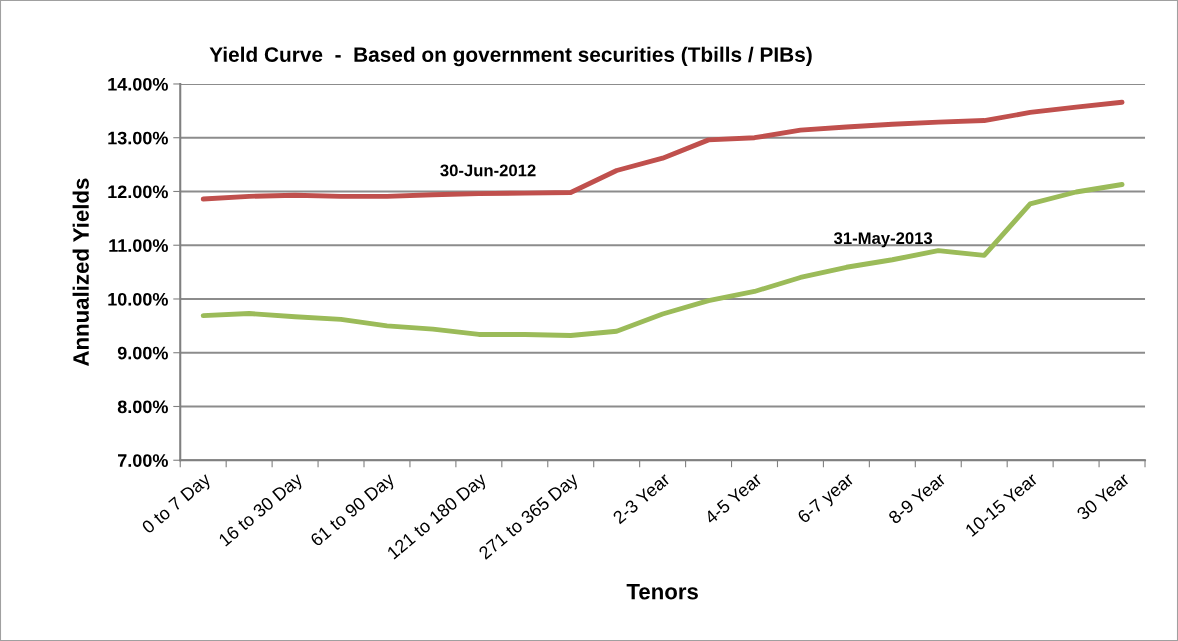 The image size is (1178, 641). What do you see at coordinates (733, 498) in the screenshot?
I see `x-tick-label: 4-5 Year` at bounding box center [733, 498].